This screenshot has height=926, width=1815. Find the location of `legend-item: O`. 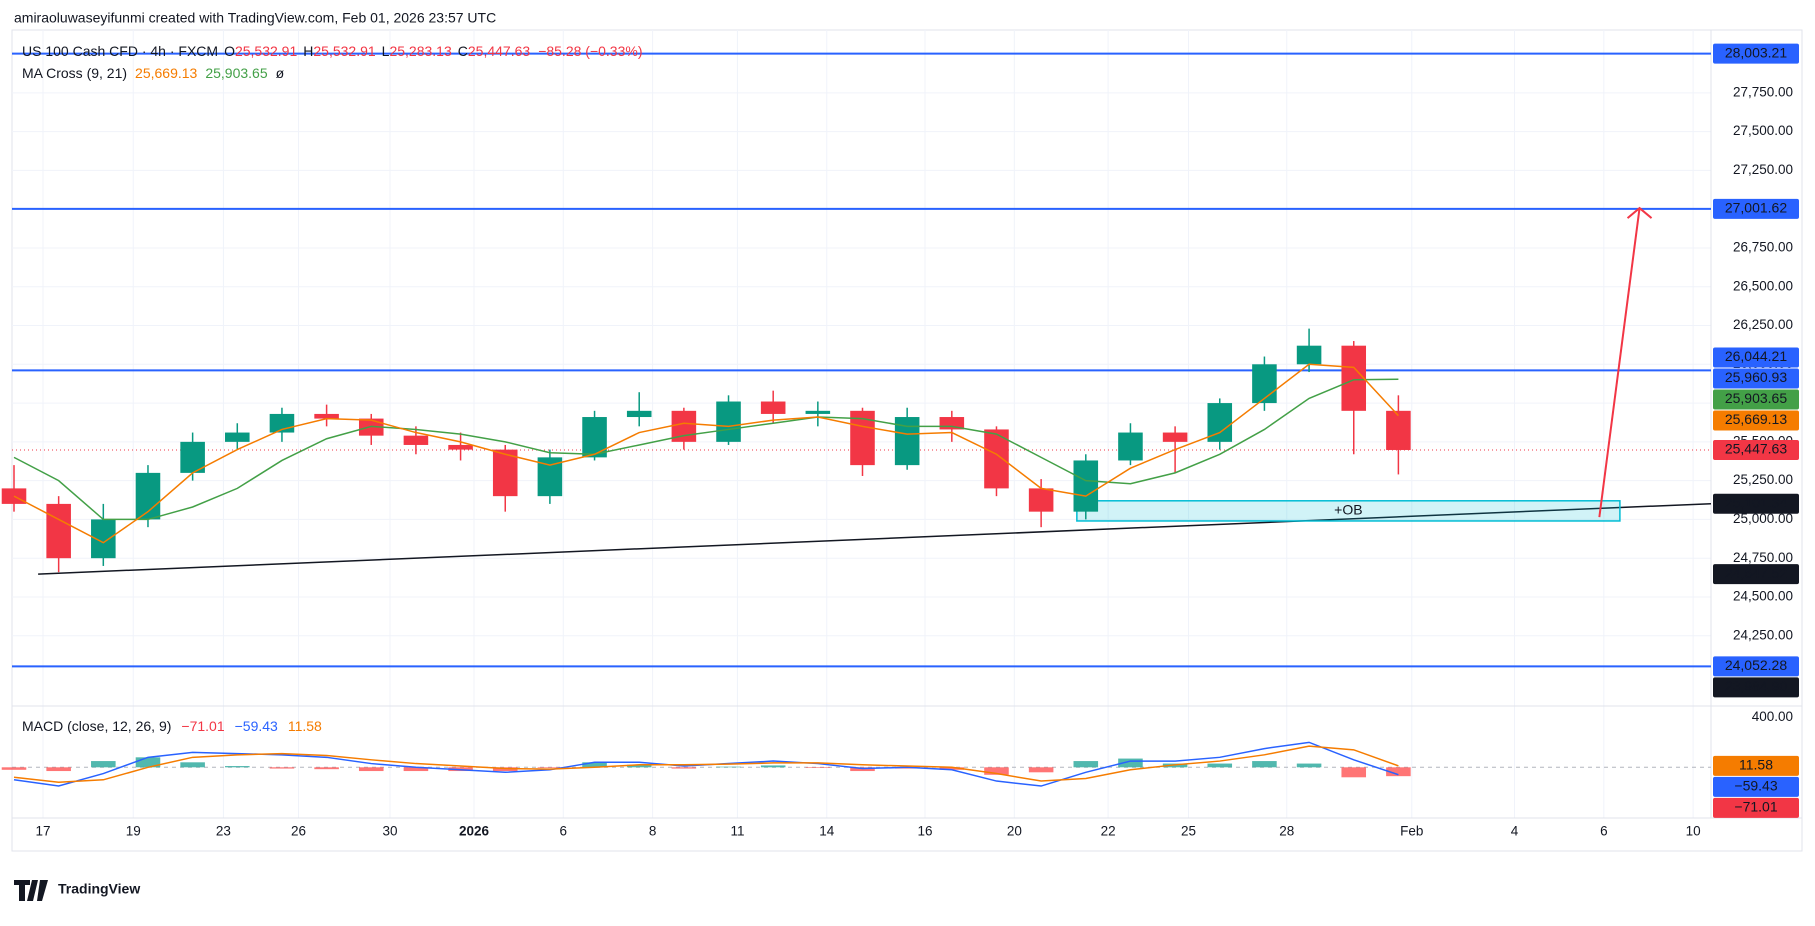

legend-item: O is located at coordinates (229, 51).